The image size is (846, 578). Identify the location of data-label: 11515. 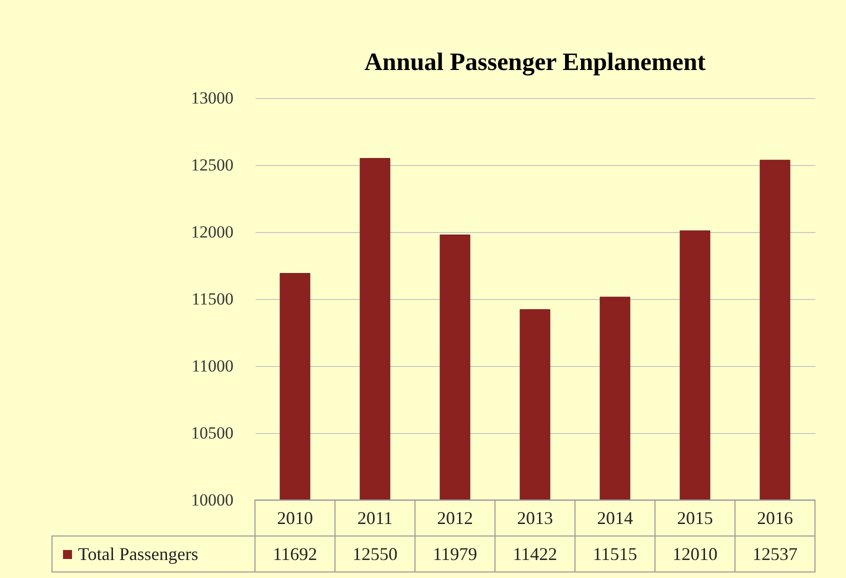
(615, 554).